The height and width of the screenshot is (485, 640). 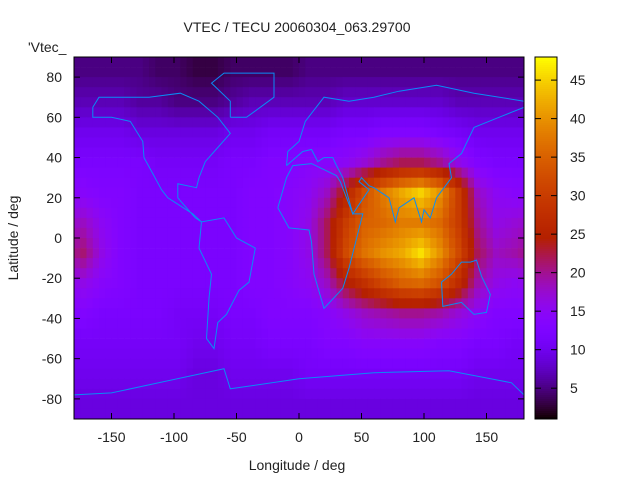 I want to click on colorbar-tick-label: 5, so click(x=574, y=388).